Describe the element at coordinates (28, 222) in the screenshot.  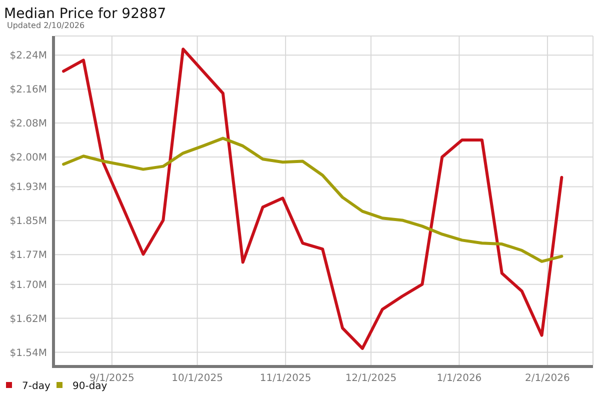
I see `y-tick-label: $1.85M` at that location.